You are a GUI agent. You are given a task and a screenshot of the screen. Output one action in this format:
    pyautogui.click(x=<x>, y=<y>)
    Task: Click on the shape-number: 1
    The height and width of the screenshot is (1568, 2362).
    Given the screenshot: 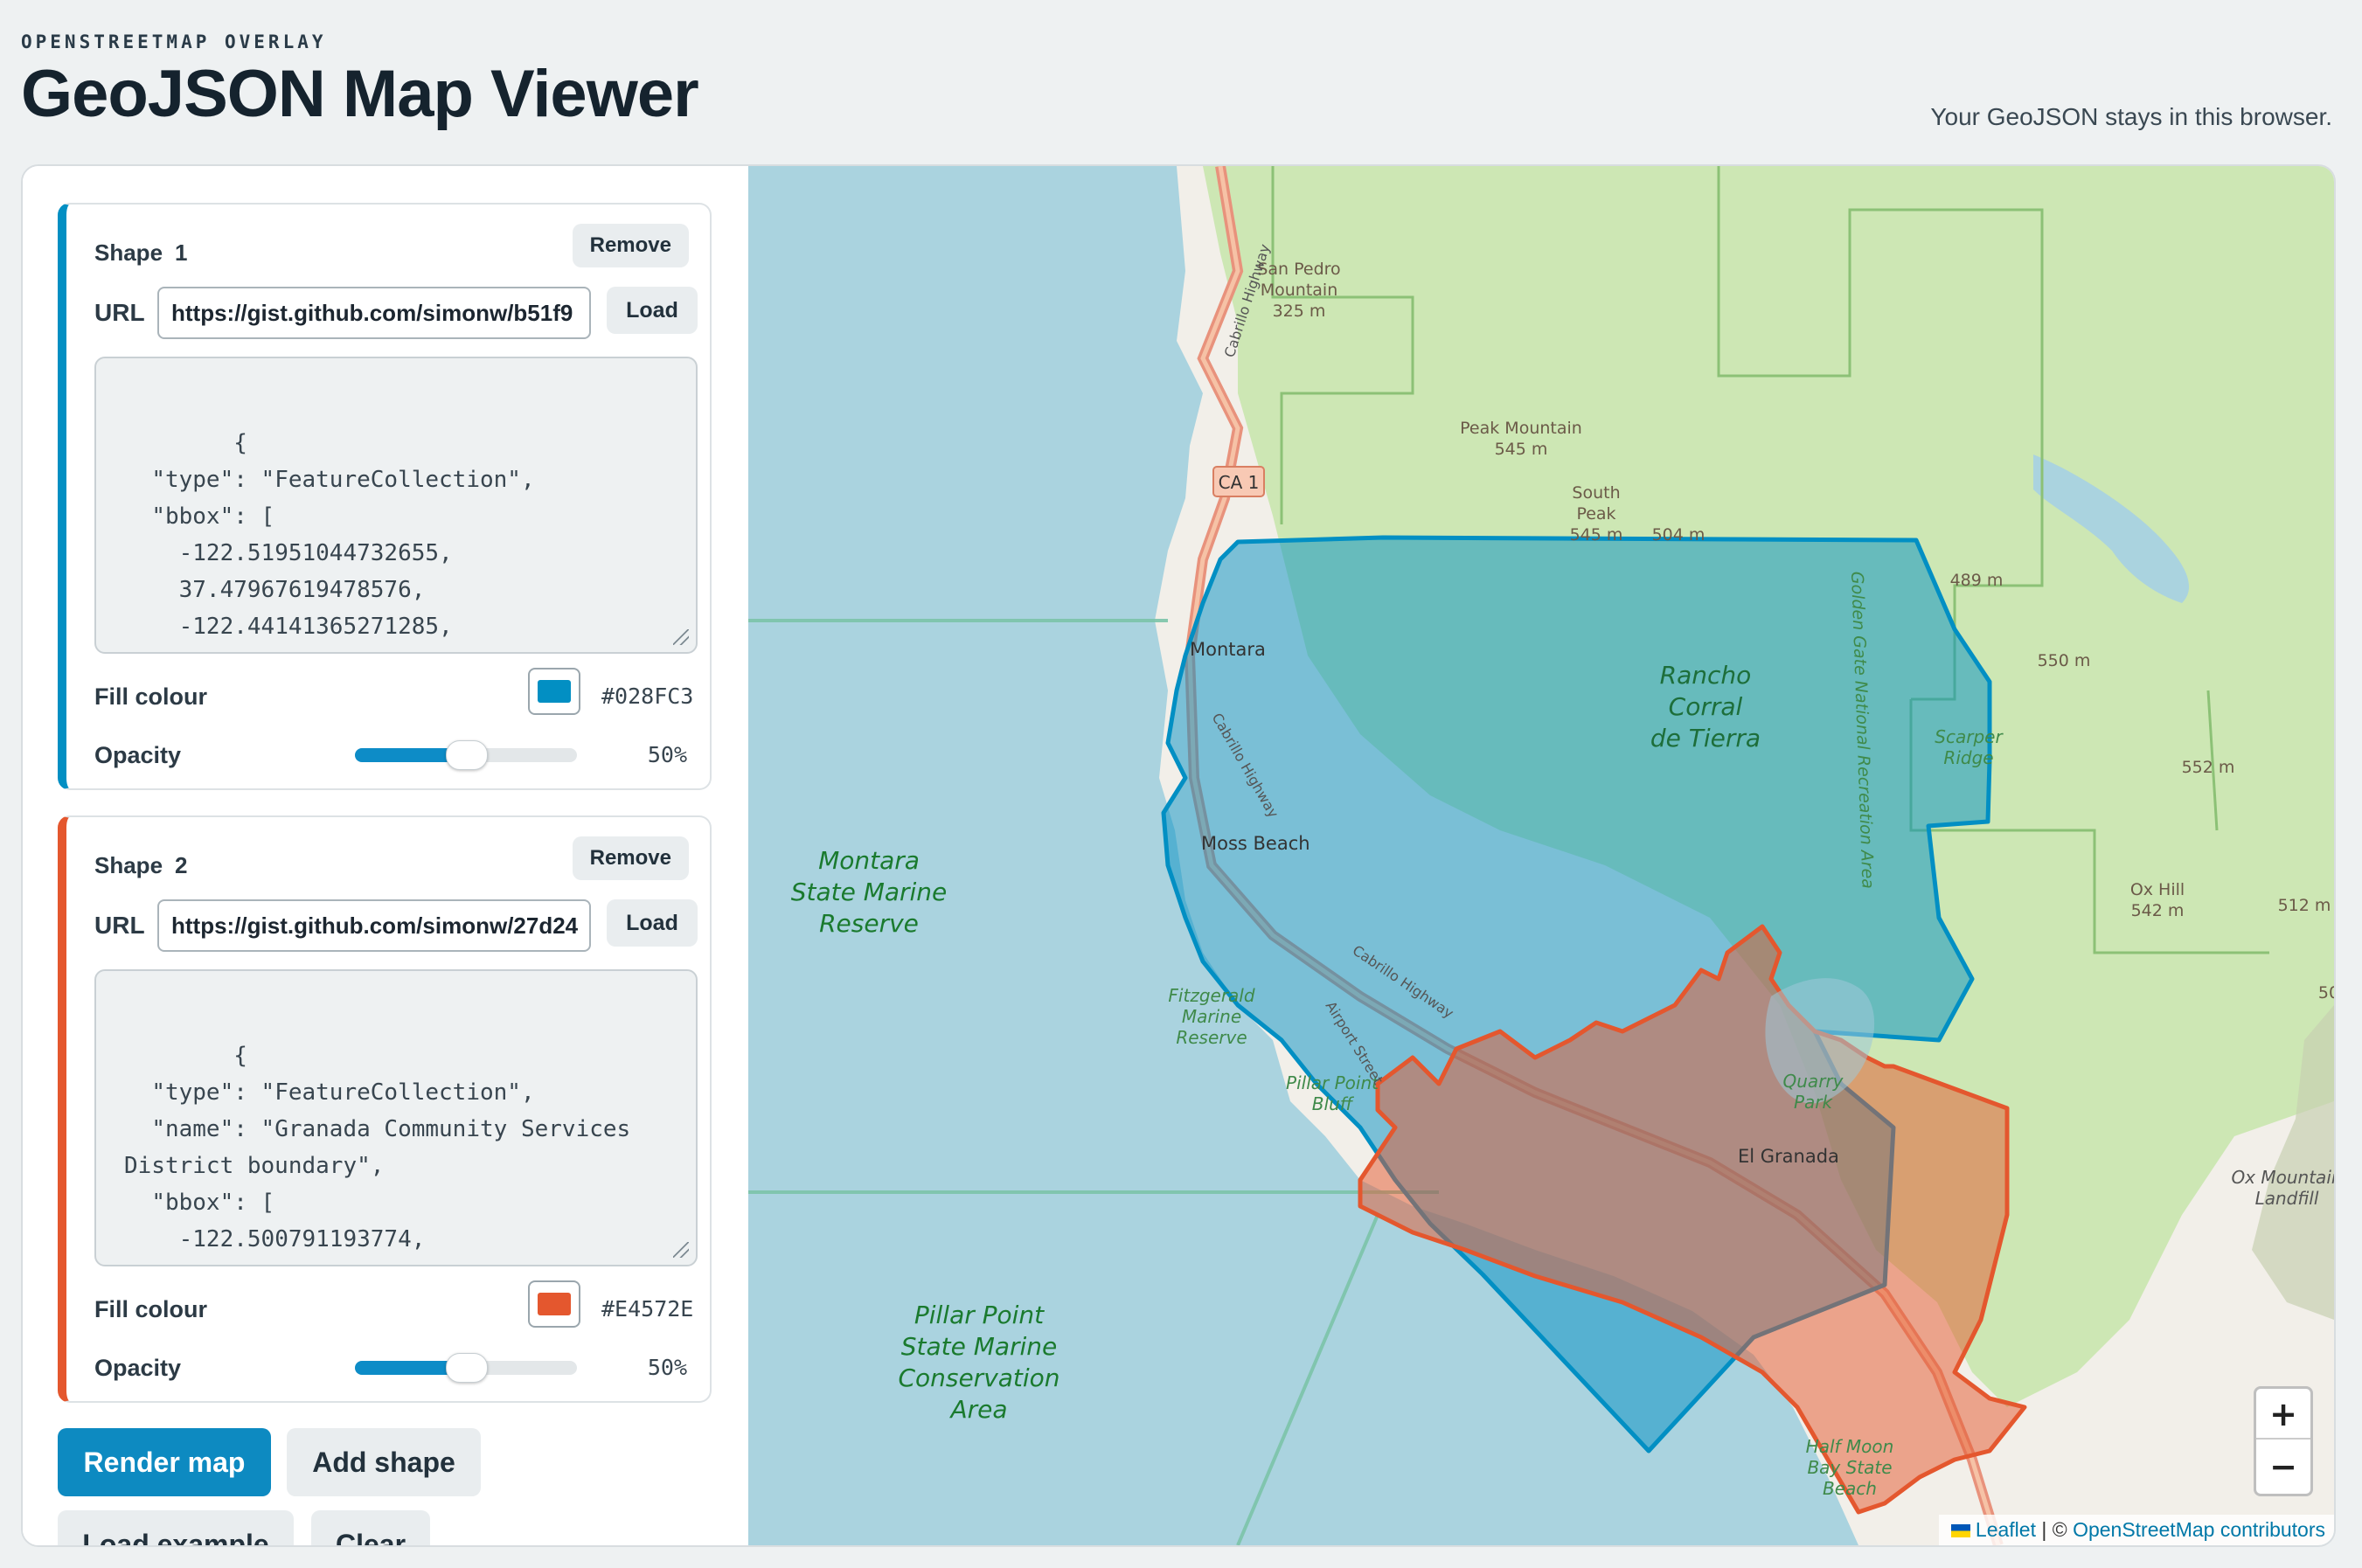 What is the action you would take?
    pyautogui.click(x=181, y=253)
    